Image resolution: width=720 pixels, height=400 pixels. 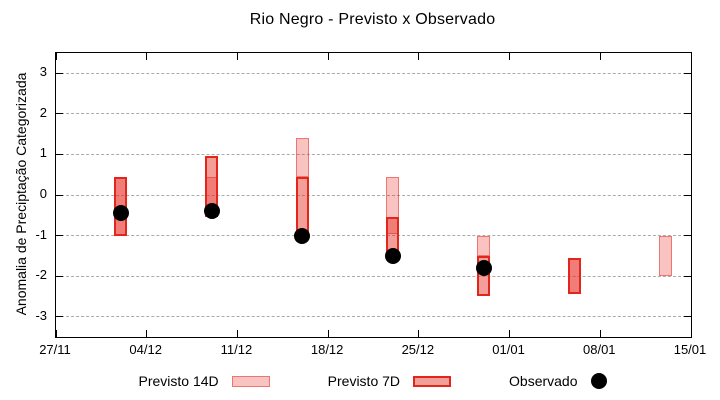 I want to click on x-tick-label: 25/12, so click(x=418, y=349).